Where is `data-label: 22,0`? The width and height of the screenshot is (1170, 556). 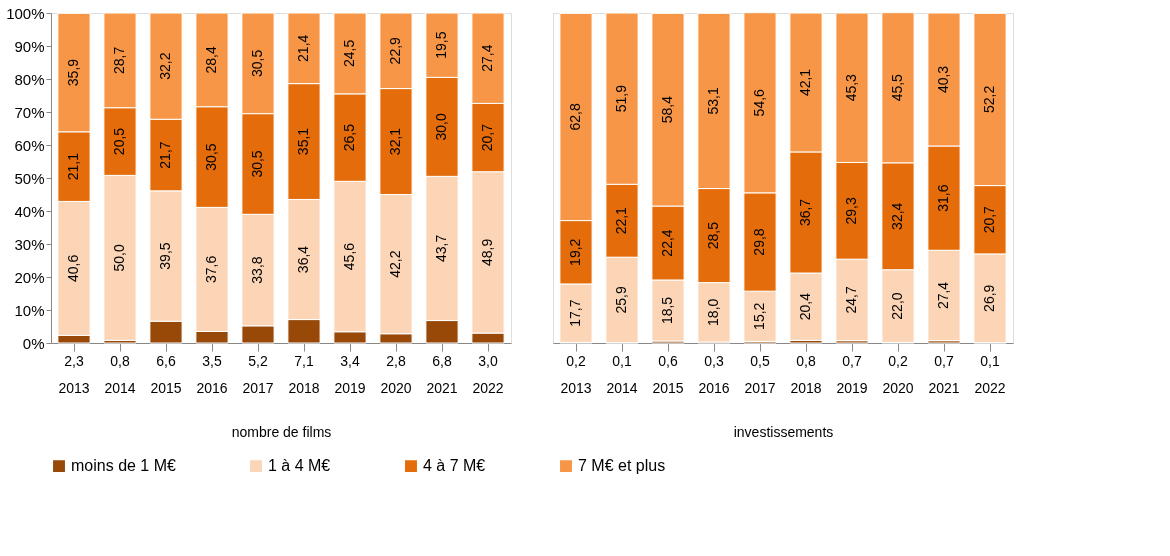 data-label: 22,0 is located at coordinates (897, 306).